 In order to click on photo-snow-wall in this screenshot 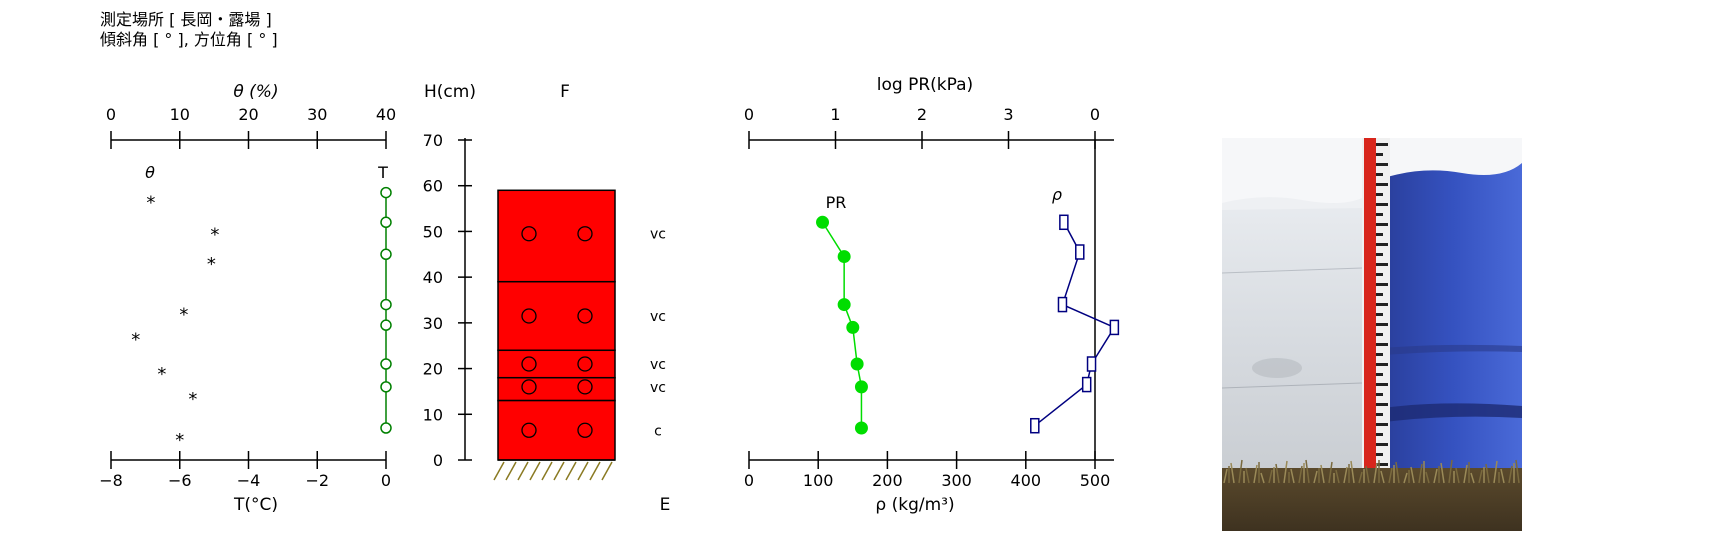, I will do `click(1292, 340)`.